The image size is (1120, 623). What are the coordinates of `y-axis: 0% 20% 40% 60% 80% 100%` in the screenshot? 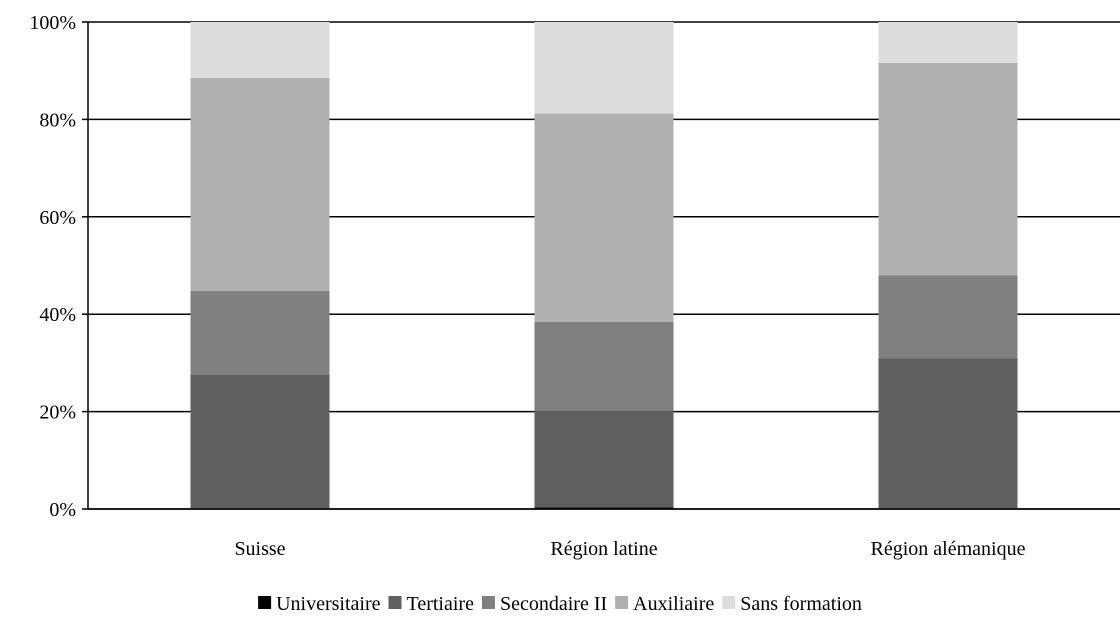 It's located at (59, 266).